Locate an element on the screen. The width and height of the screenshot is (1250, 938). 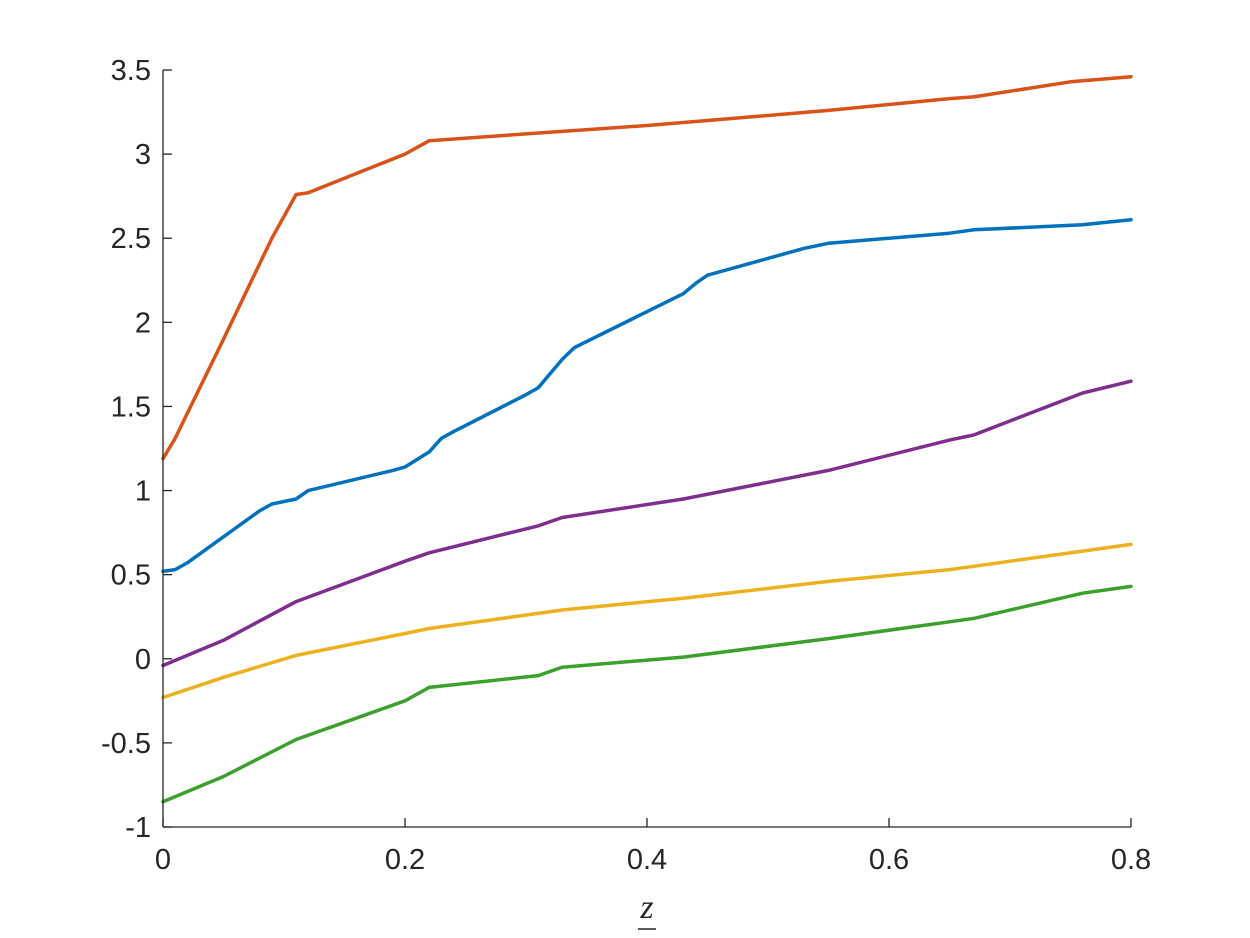
x-axis-label: z is located at coordinates (646, 907).